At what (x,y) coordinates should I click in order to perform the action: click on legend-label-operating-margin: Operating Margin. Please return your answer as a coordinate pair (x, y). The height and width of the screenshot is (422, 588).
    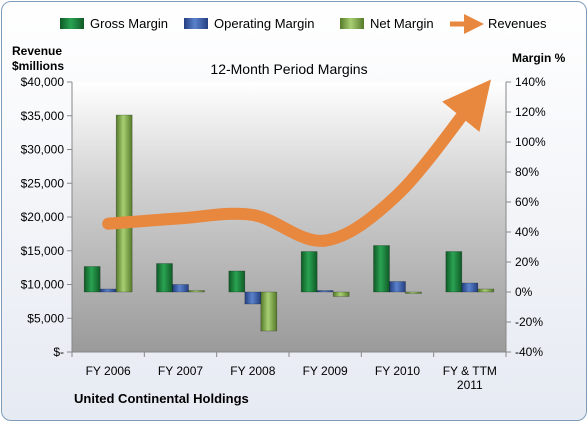
    Looking at the image, I should click on (264, 23).